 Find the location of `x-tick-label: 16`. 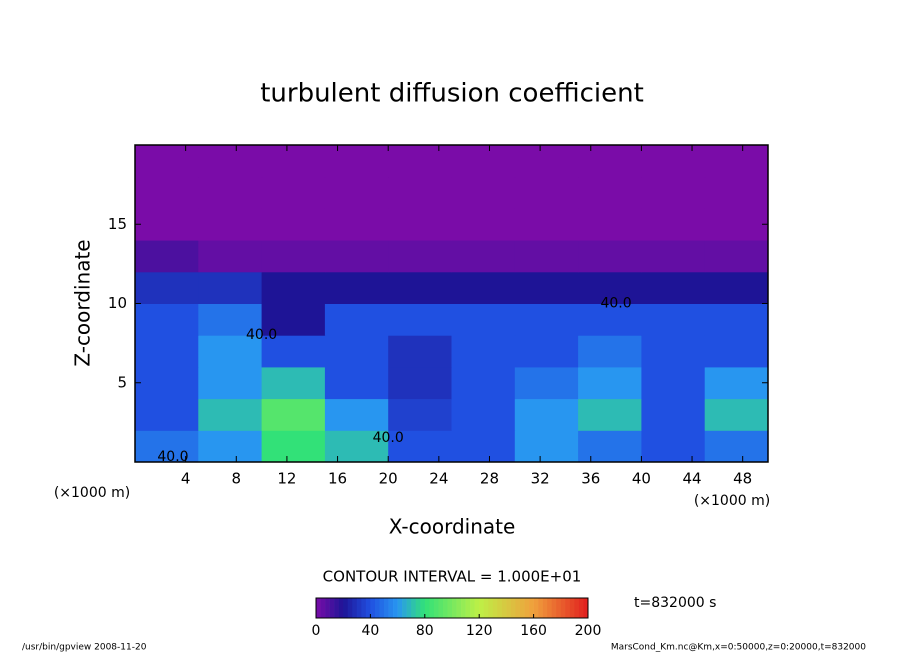

x-tick-label: 16 is located at coordinates (337, 479).